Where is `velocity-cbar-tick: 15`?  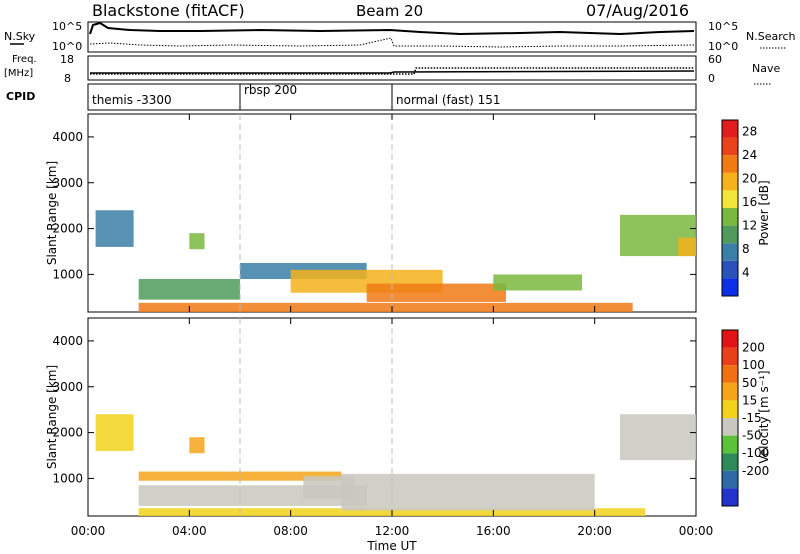 velocity-cbar-tick: 15 is located at coordinates (749, 400).